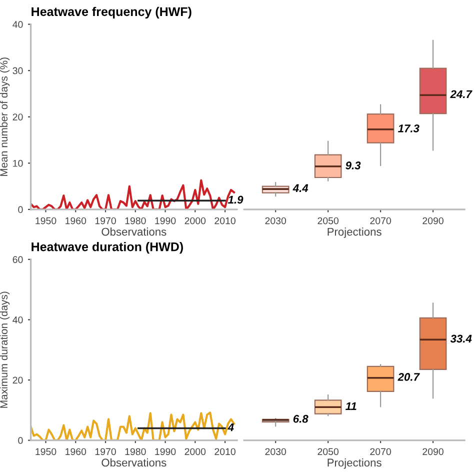 This screenshot has width=474, height=476. What do you see at coordinates (353, 166) in the screenshot?
I see `annotation: 9.3` at bounding box center [353, 166].